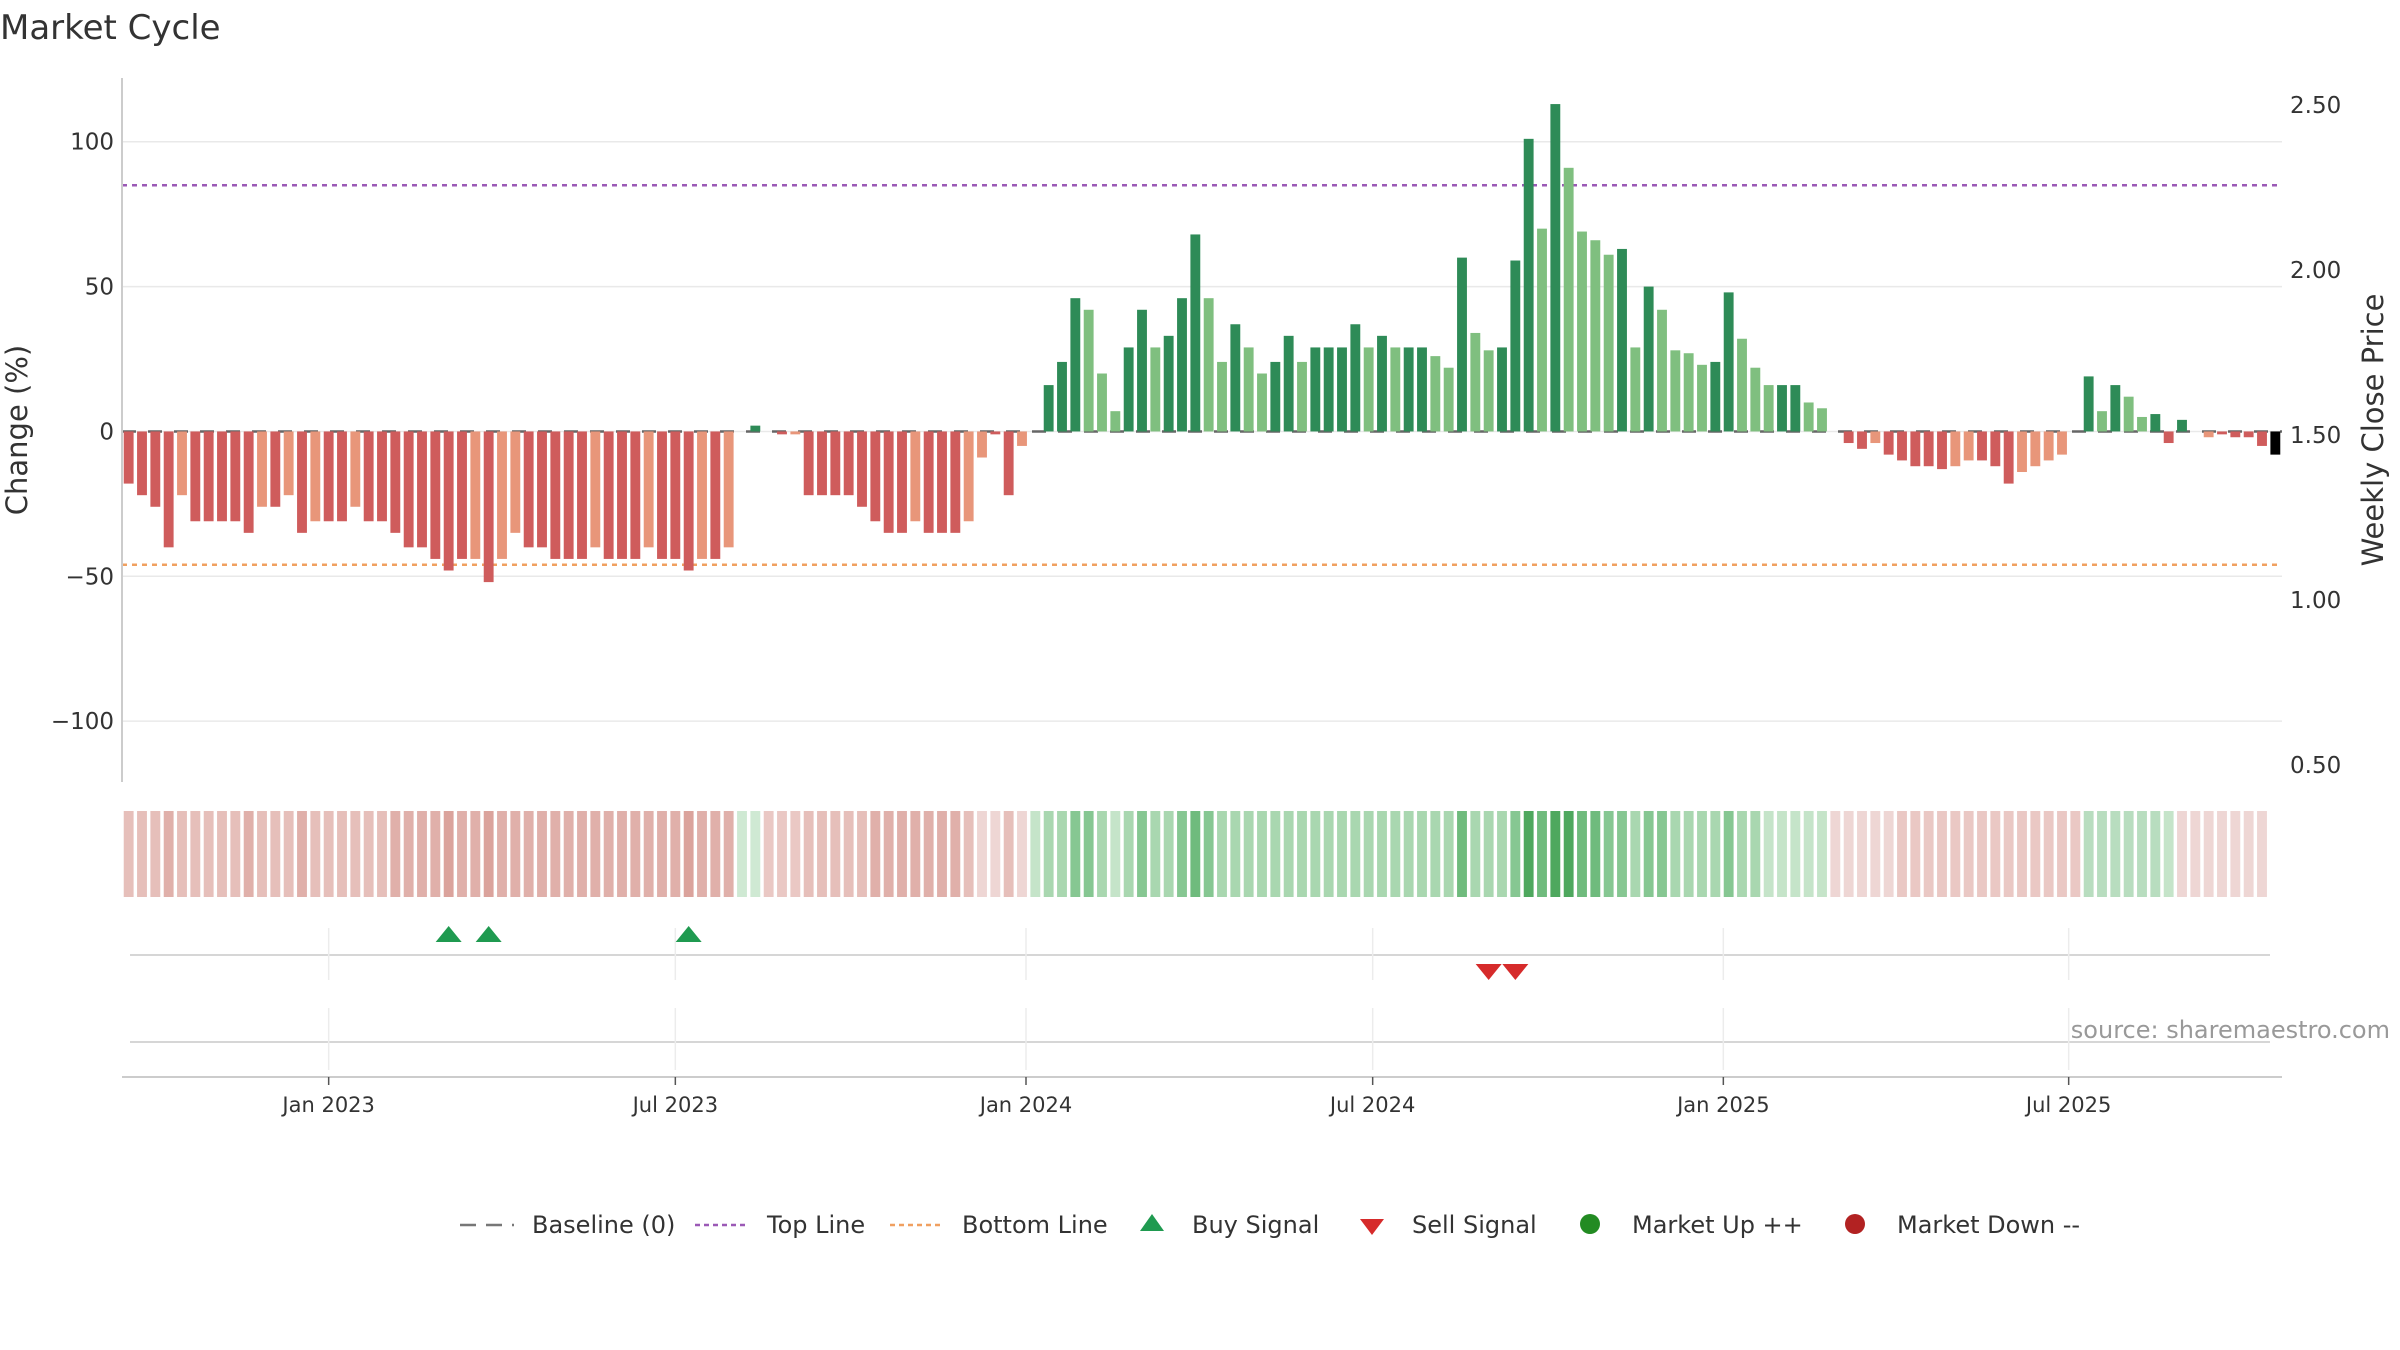 The width and height of the screenshot is (2400, 1350). Describe the element at coordinates (567, 1225) in the screenshot. I see `legend-item: Baseline (0)` at that location.